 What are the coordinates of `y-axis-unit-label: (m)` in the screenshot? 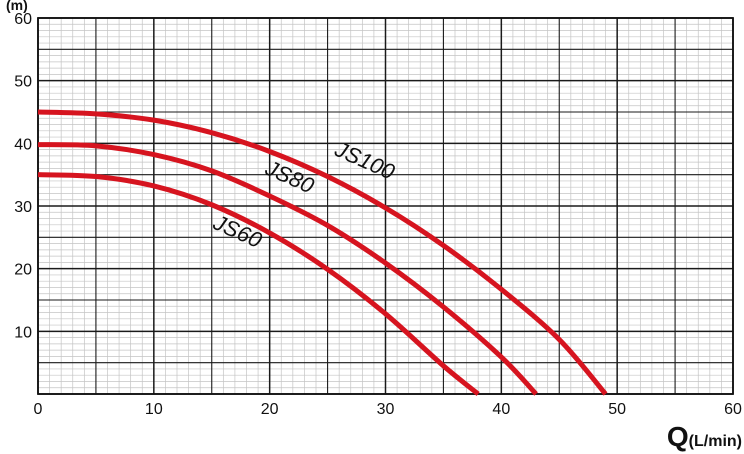 It's located at (17, 6).